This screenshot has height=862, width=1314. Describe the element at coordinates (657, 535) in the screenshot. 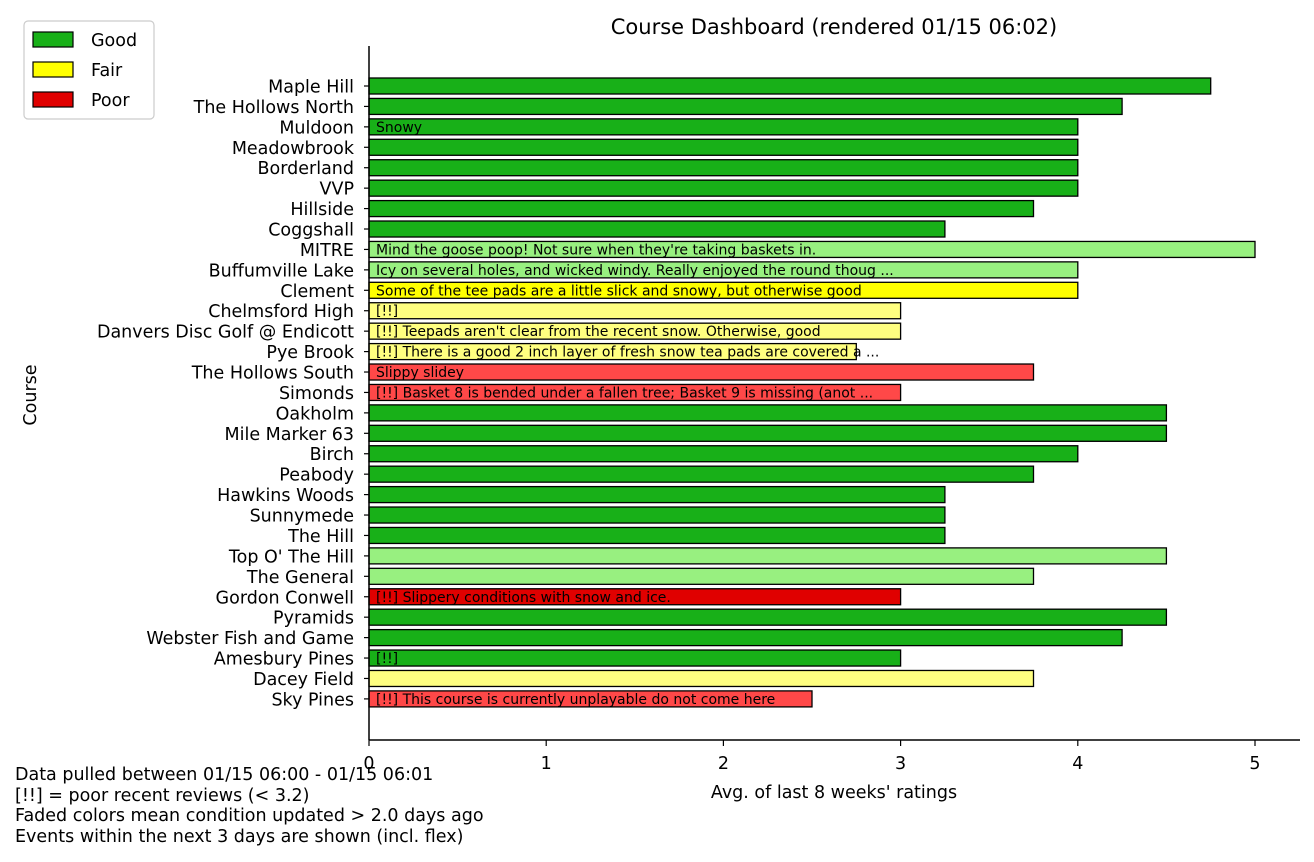

I see `bar-the-hill` at that location.